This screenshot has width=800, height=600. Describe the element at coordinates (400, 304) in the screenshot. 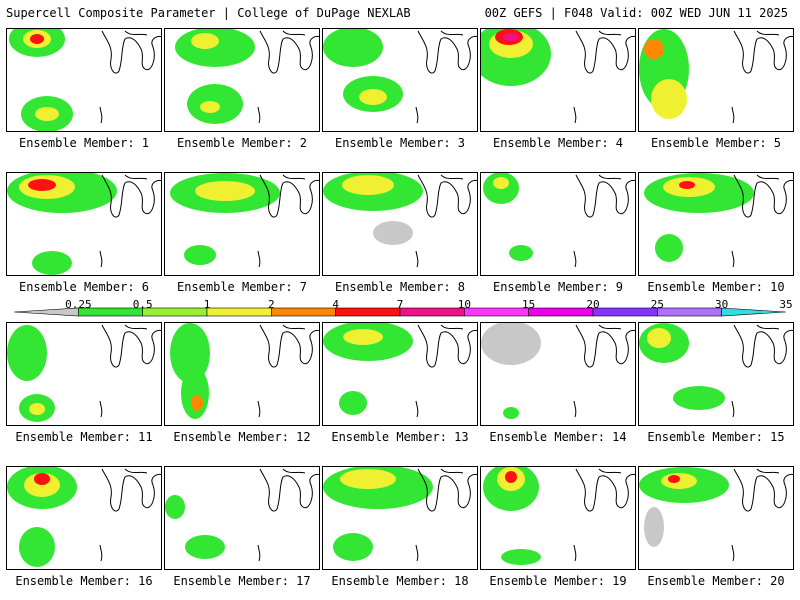

I see `color-scale-tick-label: 7` at that location.